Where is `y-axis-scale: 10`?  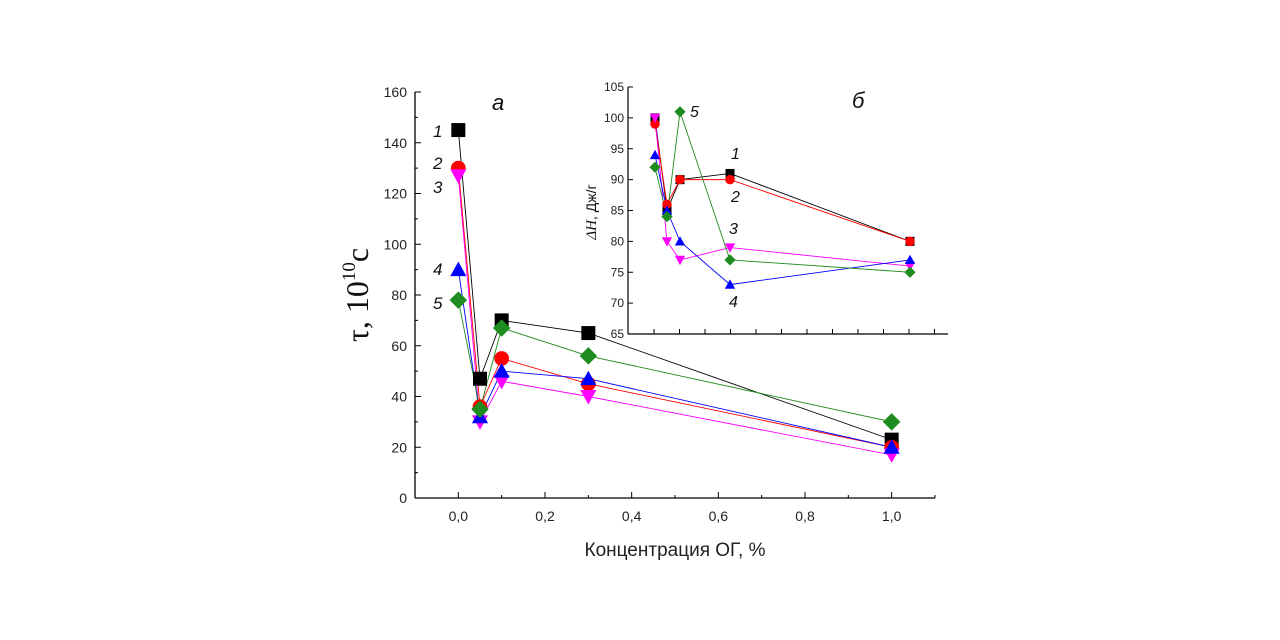 y-axis-scale: 10 is located at coordinates (357, 297).